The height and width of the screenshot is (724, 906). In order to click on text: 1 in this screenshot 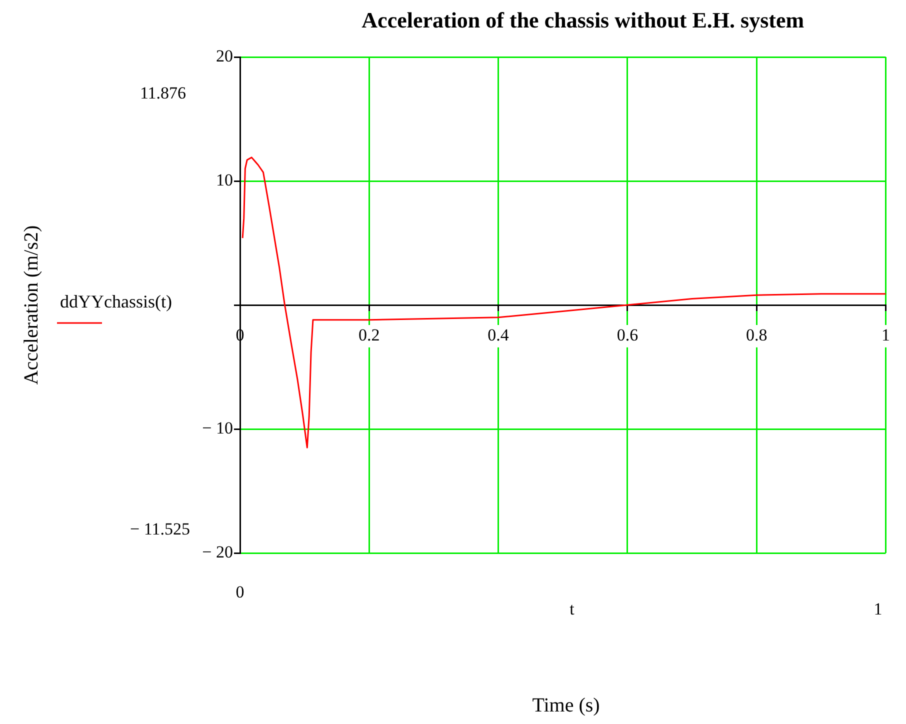, I will do `click(878, 608)`.